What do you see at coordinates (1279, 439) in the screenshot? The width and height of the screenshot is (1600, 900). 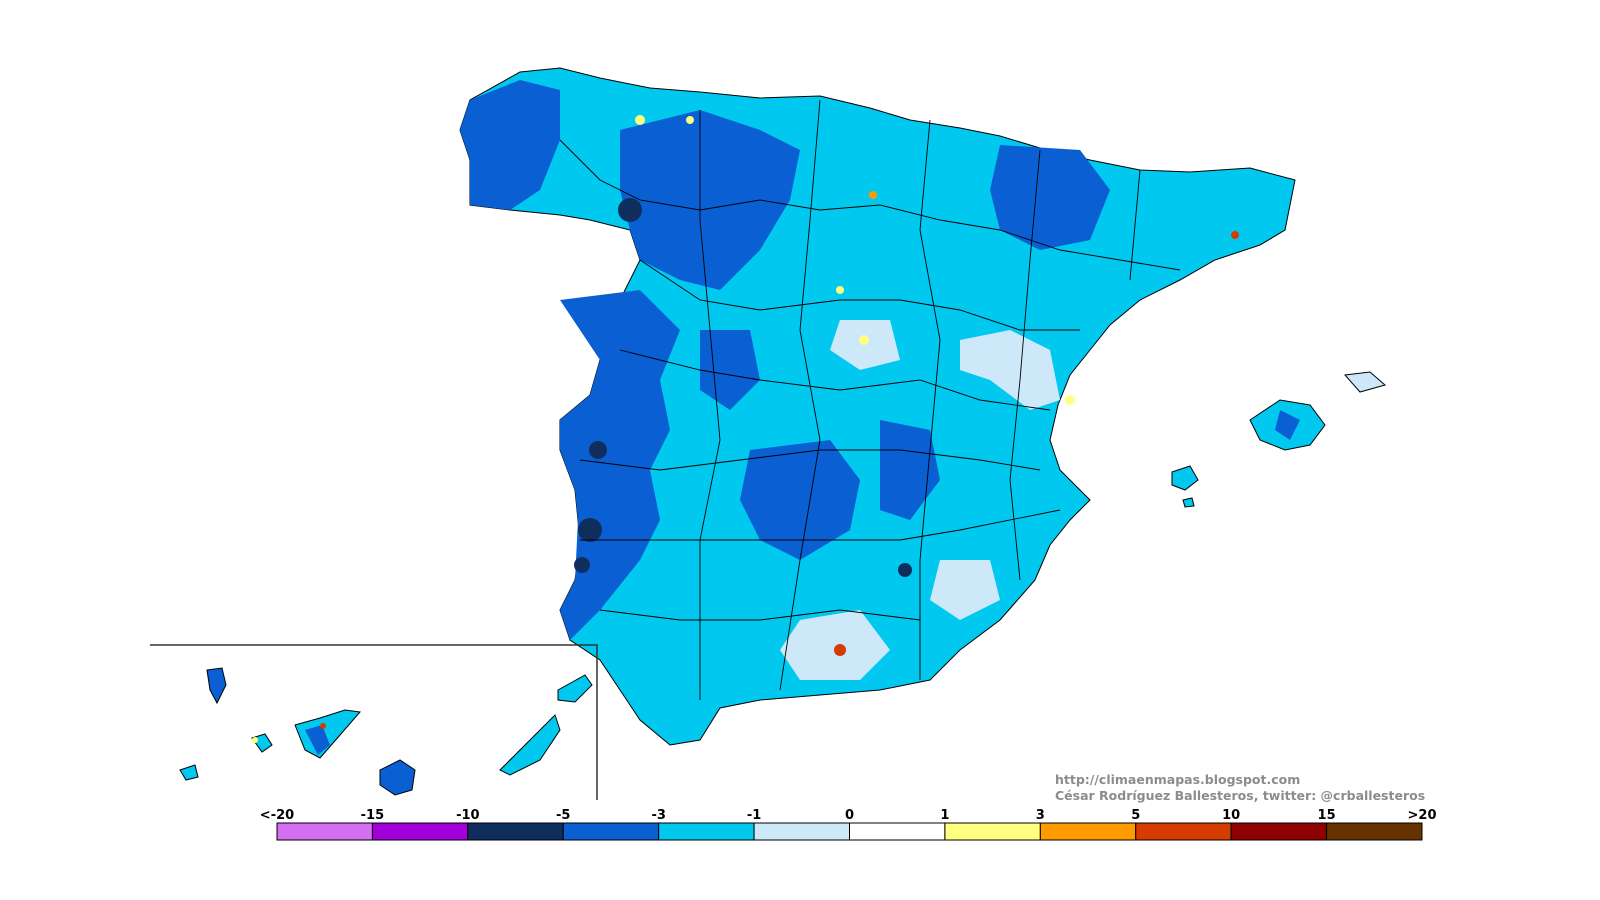 I see `balearic-islands` at bounding box center [1279, 439].